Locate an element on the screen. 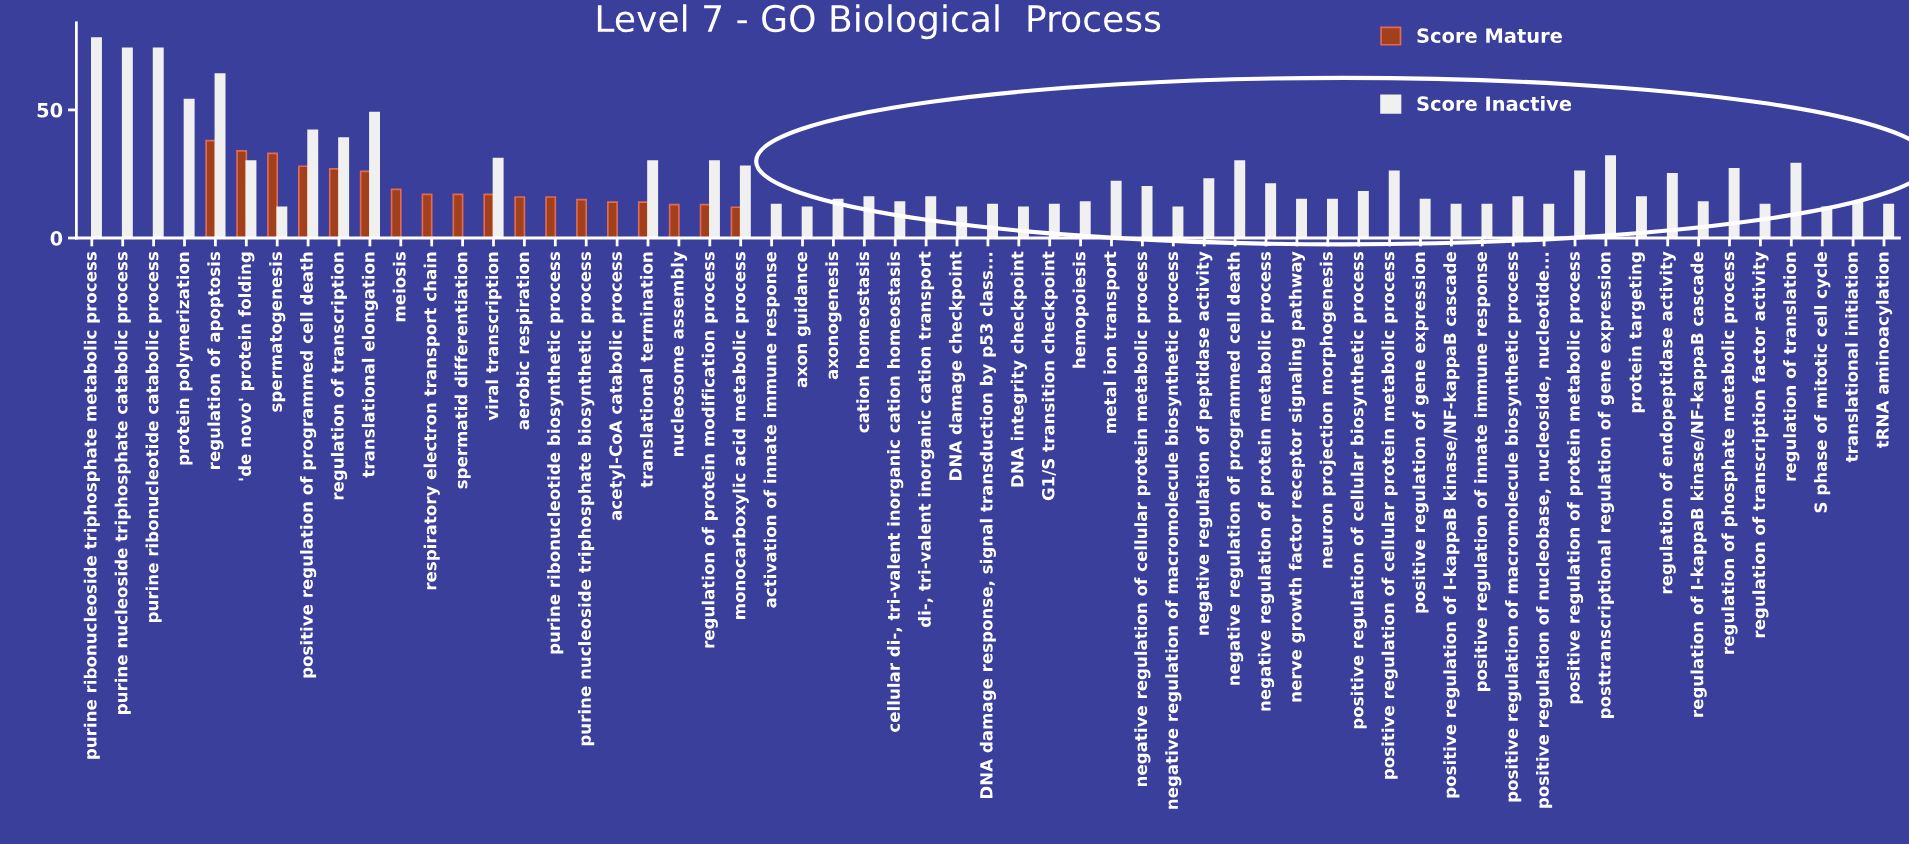  x-tick-label: axonogenesis is located at coordinates (833, 315).